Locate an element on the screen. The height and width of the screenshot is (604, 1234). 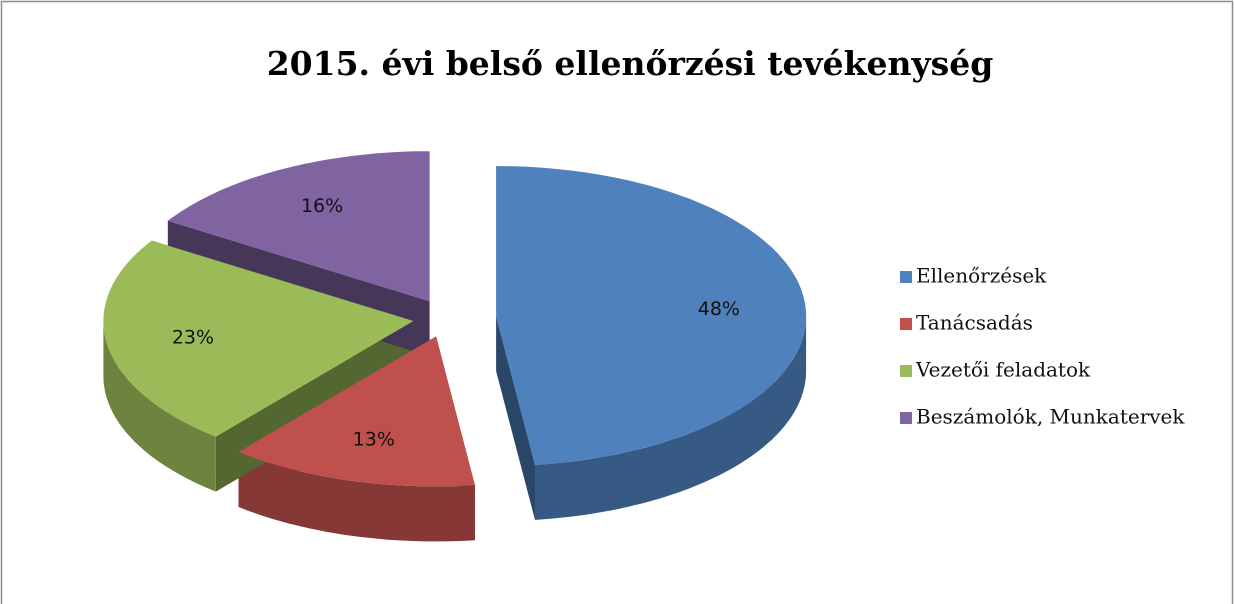
data-label: 13% is located at coordinates (374, 440).